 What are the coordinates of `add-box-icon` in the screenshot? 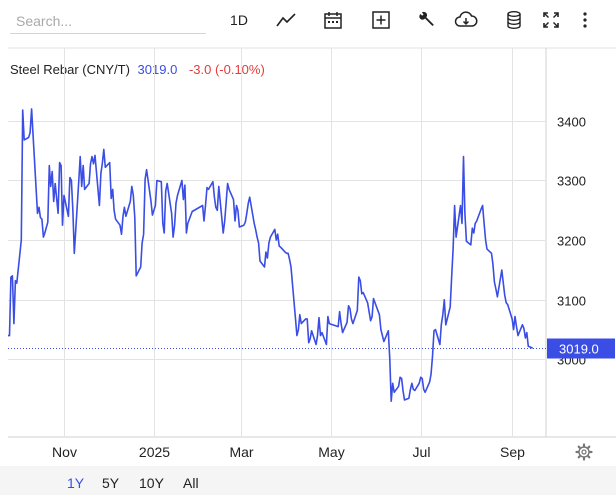 It's located at (381, 20).